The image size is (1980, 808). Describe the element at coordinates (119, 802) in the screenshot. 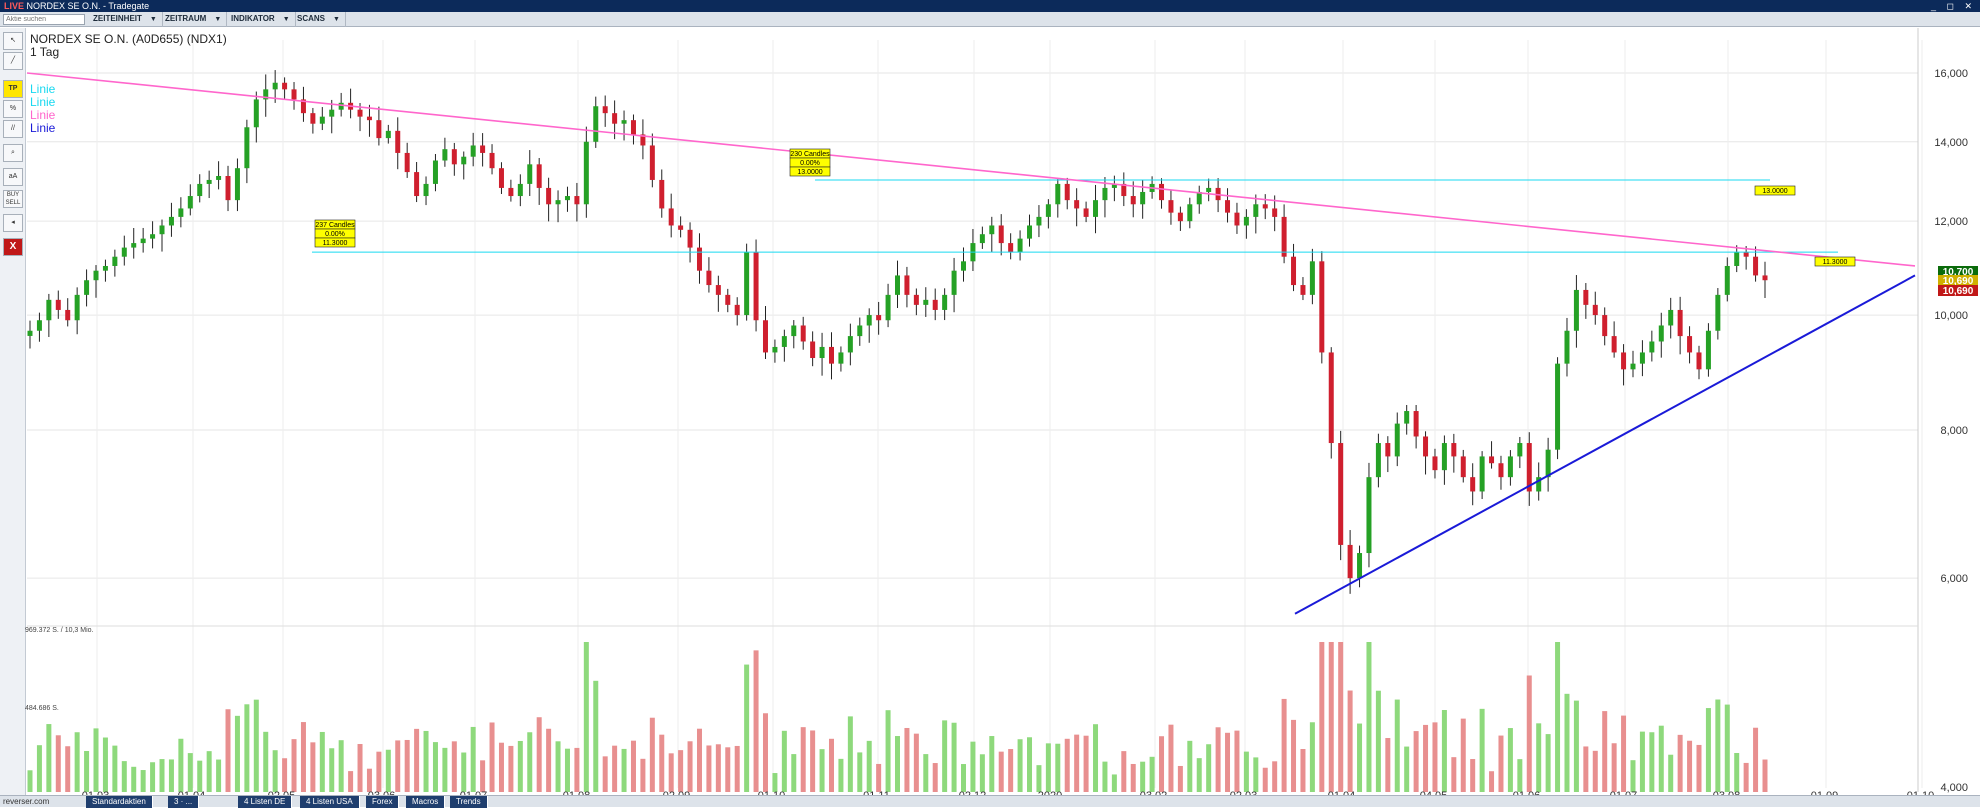

I see `tab-standardaktien: Standardaktien` at that location.